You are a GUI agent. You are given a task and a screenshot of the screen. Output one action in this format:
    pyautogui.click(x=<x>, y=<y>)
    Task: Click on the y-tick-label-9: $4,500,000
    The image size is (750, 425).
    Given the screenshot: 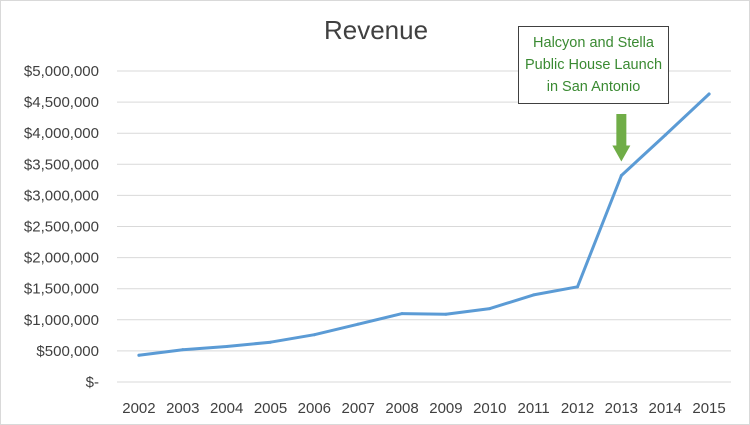 What is the action you would take?
    pyautogui.click(x=61, y=102)
    